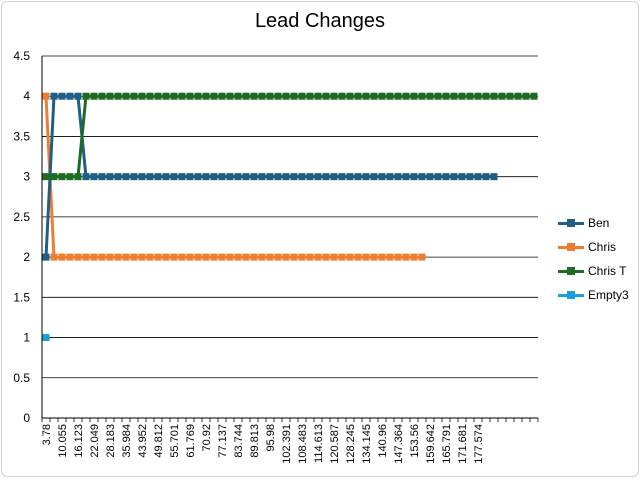 This screenshot has width=642, height=480. Describe the element at coordinates (21, 297) in the screenshot. I see `y-tick-label: 1.5` at that location.